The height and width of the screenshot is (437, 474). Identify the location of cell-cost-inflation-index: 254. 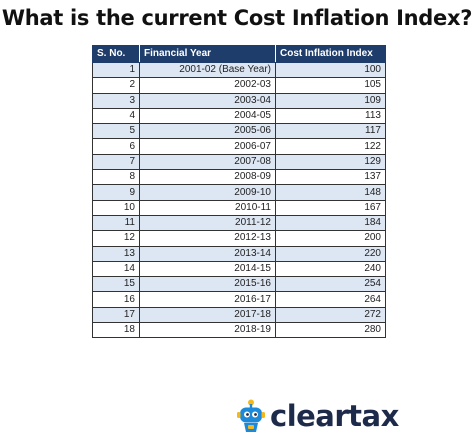
(330, 284).